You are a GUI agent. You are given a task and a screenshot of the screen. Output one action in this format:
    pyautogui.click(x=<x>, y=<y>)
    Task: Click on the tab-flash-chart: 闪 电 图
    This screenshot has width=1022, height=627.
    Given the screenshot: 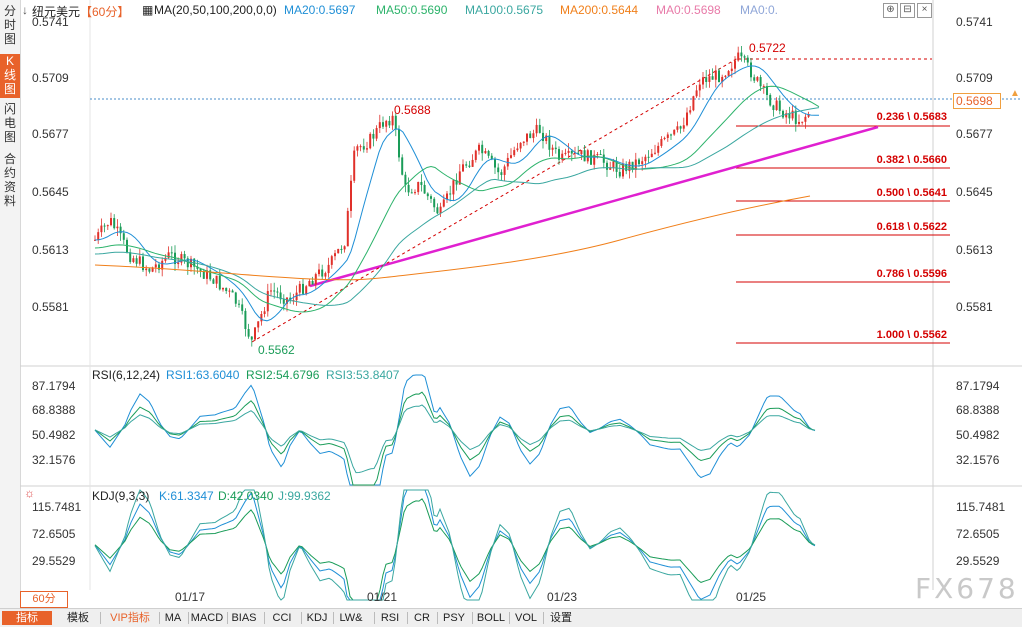 What is the action you would take?
    pyautogui.click(x=9, y=123)
    